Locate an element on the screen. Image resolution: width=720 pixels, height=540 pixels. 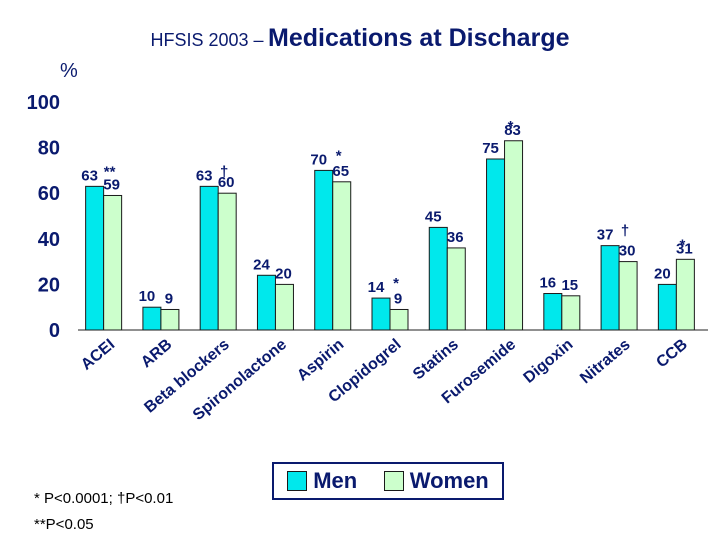
legend: Men Women is located at coordinates (388, 481).